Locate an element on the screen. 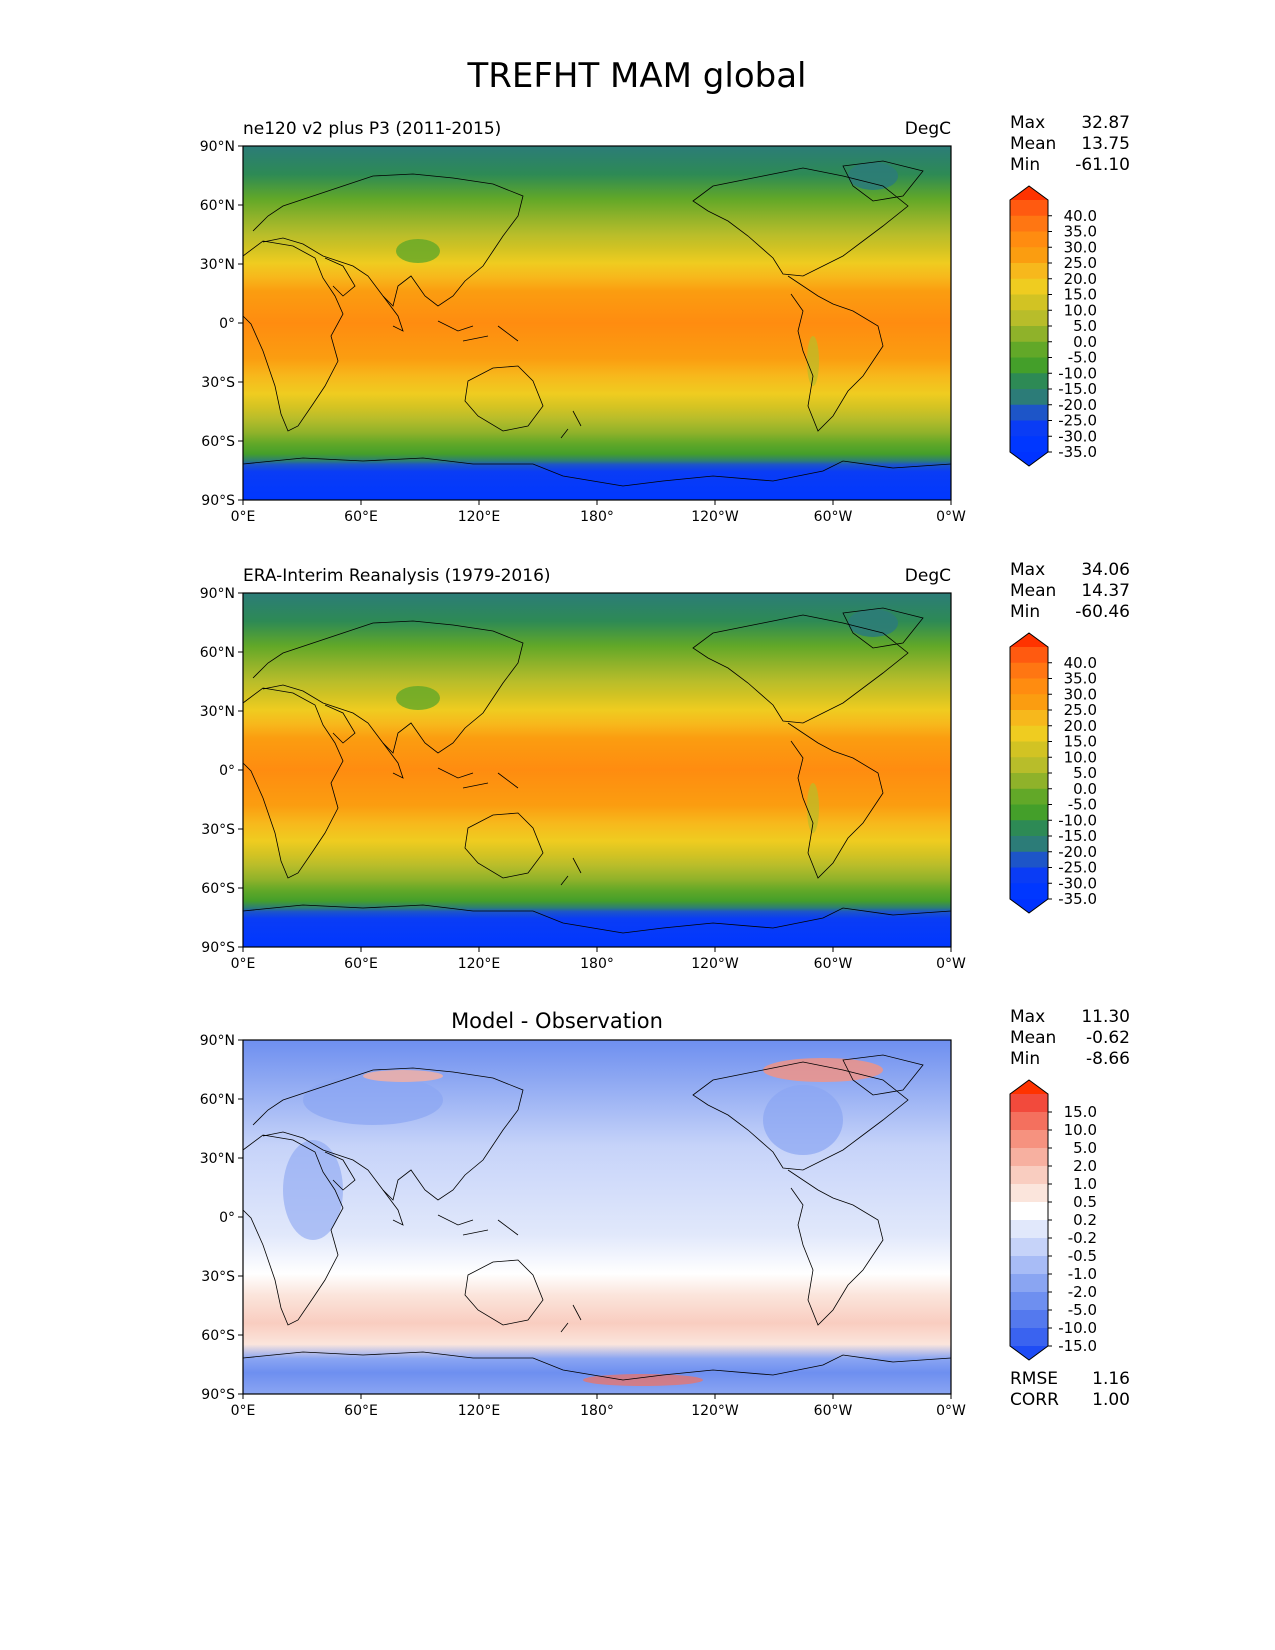 The height and width of the screenshot is (1650, 1275). colorbar-label: -25.0 is located at coordinates (1077, 421).